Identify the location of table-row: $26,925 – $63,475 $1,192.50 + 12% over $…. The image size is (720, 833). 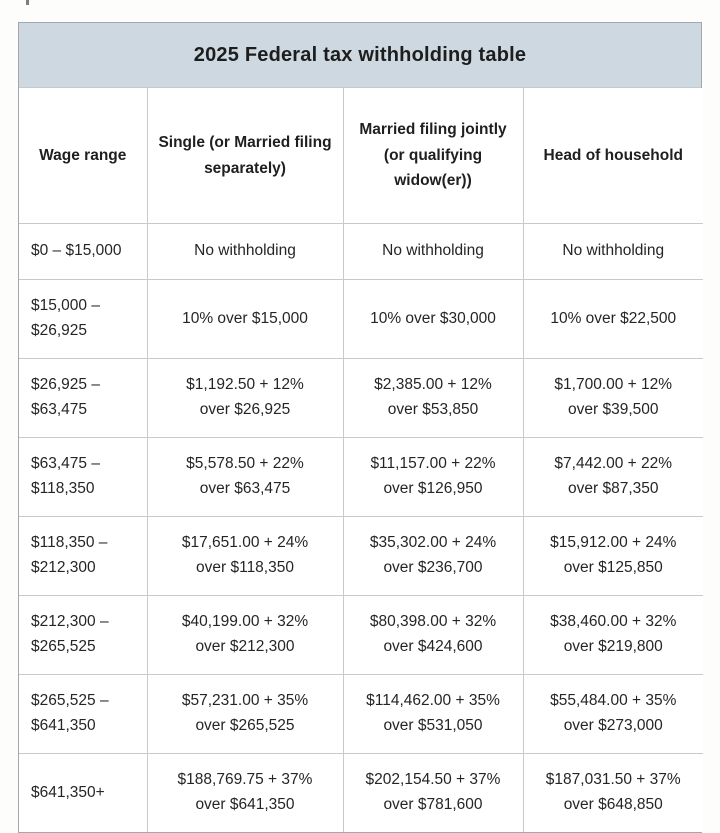
(361, 398).